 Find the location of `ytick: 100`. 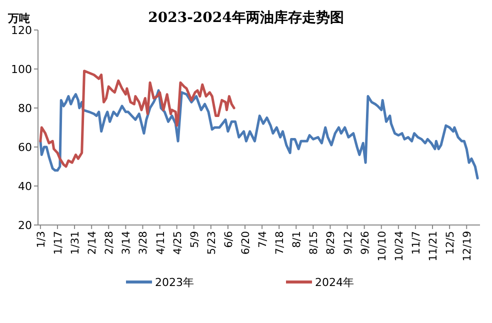

ytick: 100 is located at coordinates (21, 69).